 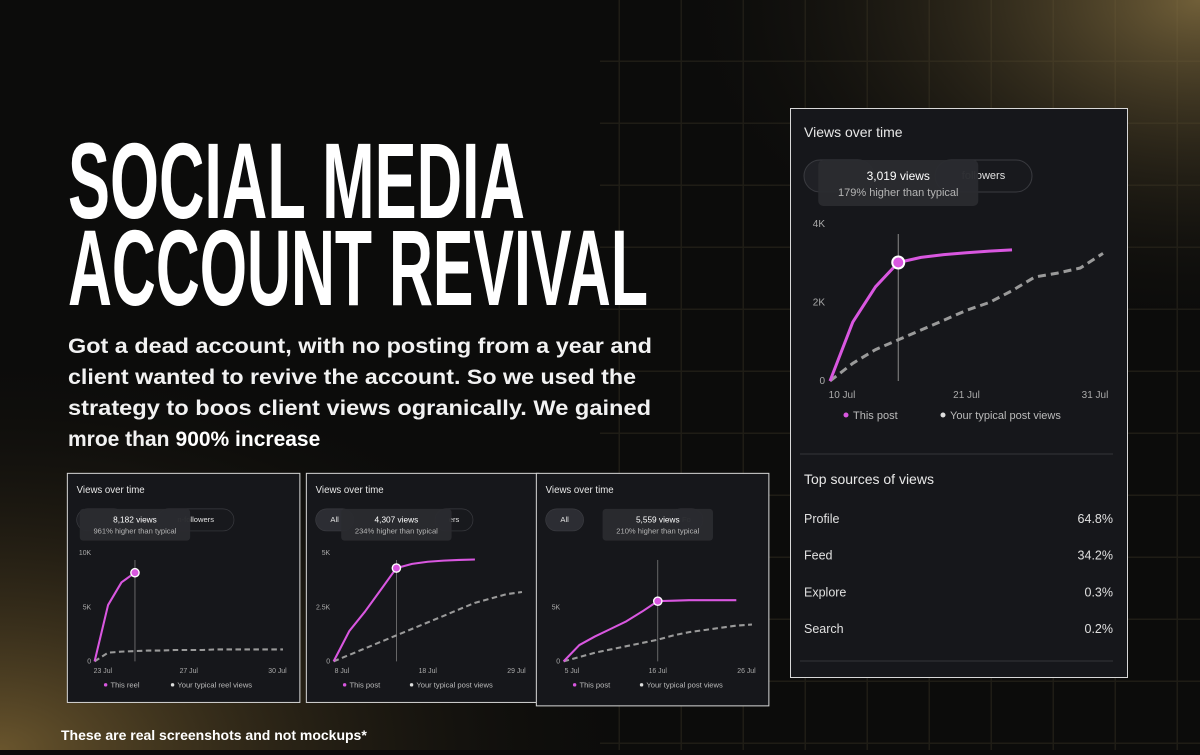 I want to click on heading: SOCIAL MEDIA, so click(x=296, y=180).